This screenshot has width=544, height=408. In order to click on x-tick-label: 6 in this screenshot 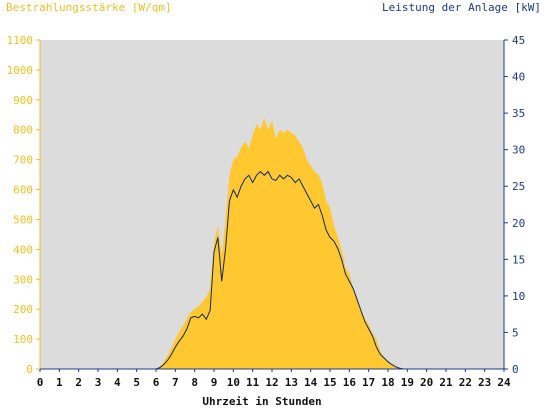, I will do `click(156, 382)`.